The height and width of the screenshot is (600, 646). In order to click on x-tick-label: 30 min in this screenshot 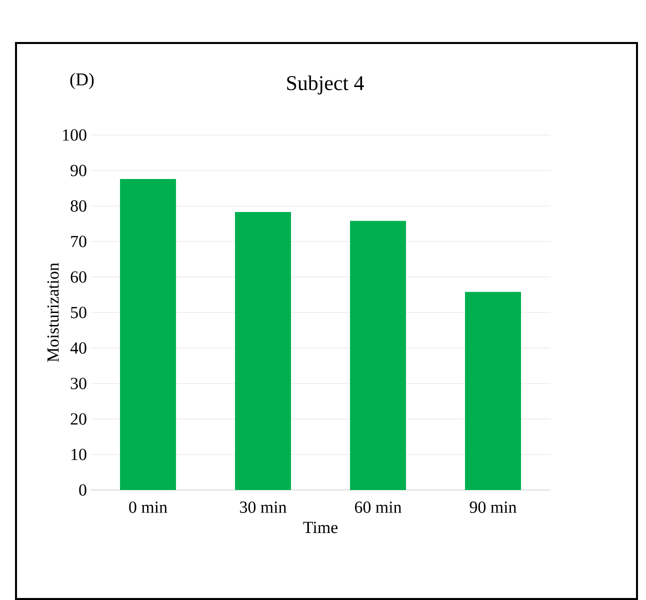, I will do `click(263, 507)`.